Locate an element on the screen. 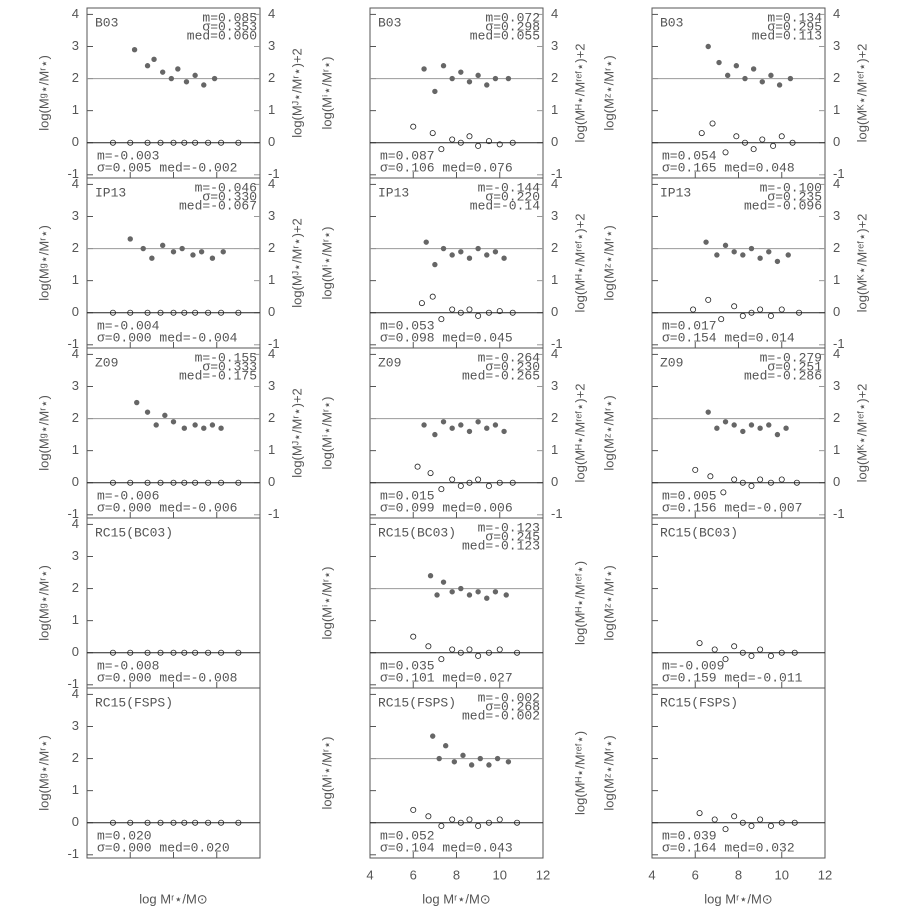 The width and height of the screenshot is (913, 913). stats-top: m=0.072 is located at coordinates (512, 17).